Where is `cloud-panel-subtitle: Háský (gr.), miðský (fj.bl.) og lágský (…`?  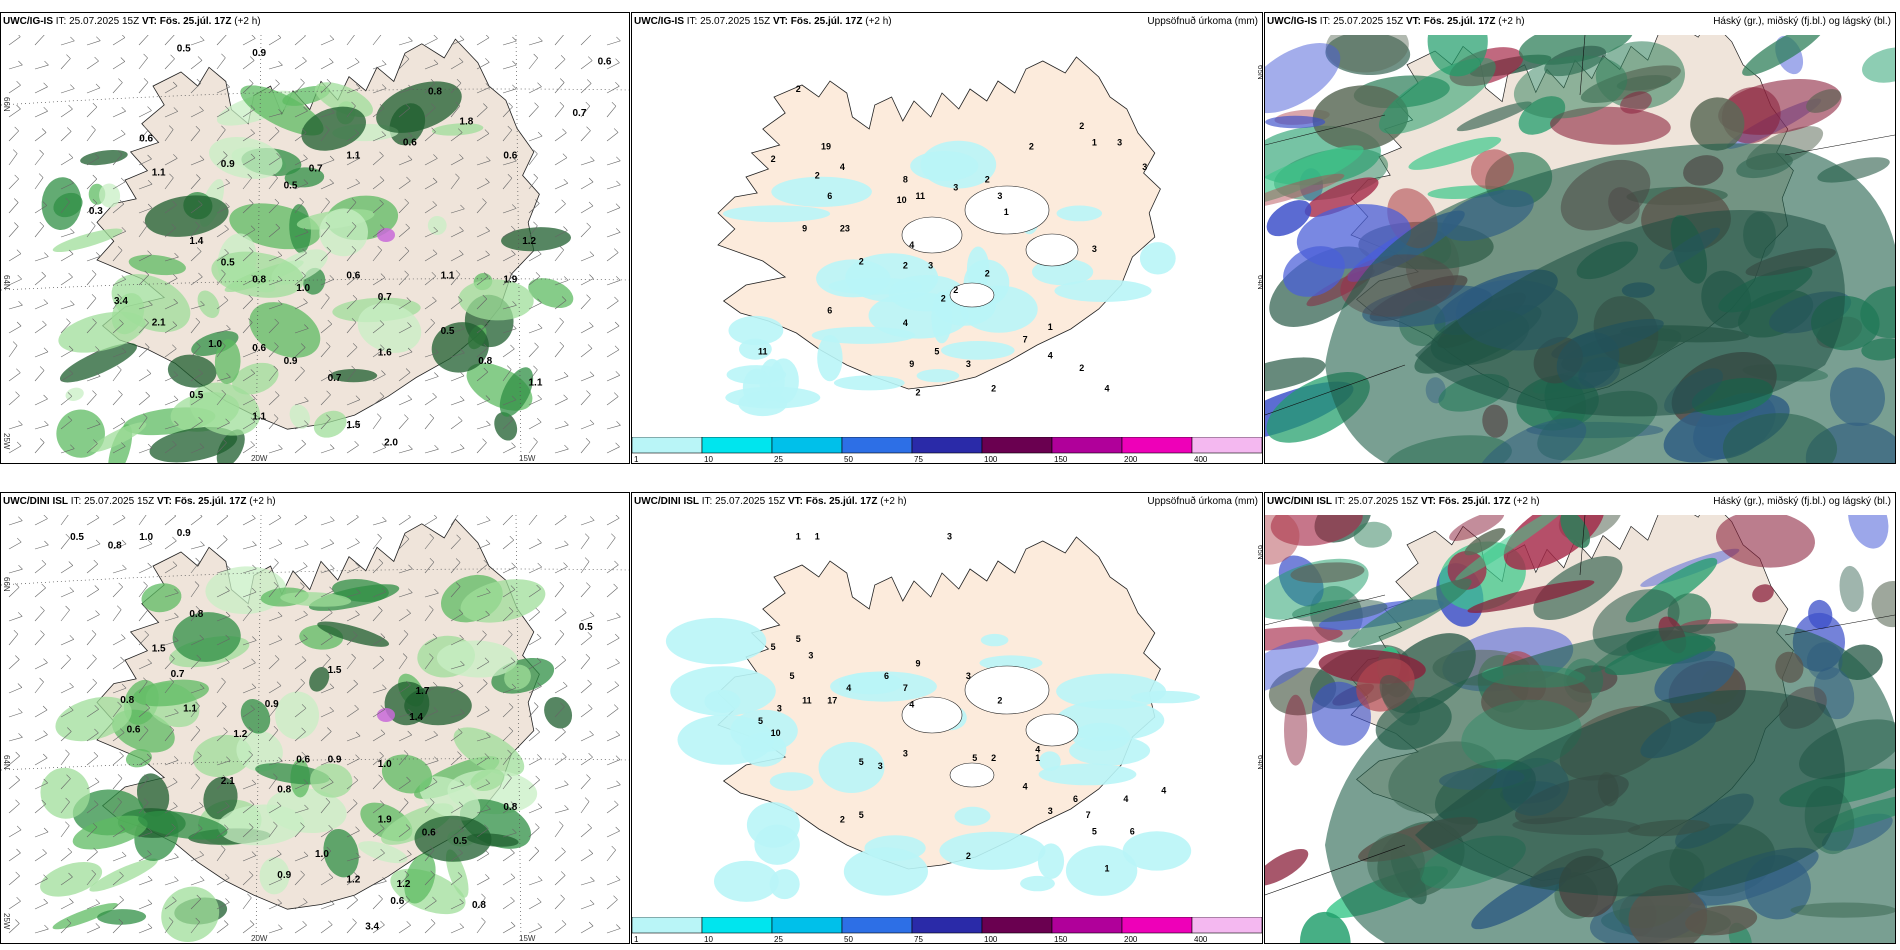
cloud-panel-subtitle: Háský (gr.), miðský (fj.bl.) og lágský (… is located at coordinates (1802, 501).